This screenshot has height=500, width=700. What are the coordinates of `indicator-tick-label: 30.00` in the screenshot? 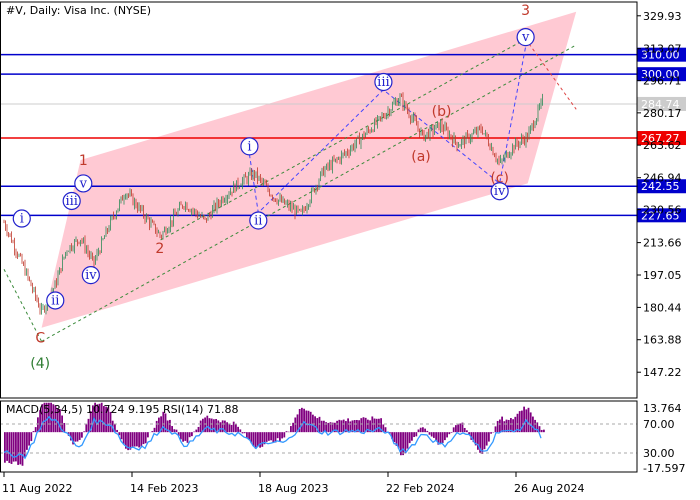 It's located at (659, 453).